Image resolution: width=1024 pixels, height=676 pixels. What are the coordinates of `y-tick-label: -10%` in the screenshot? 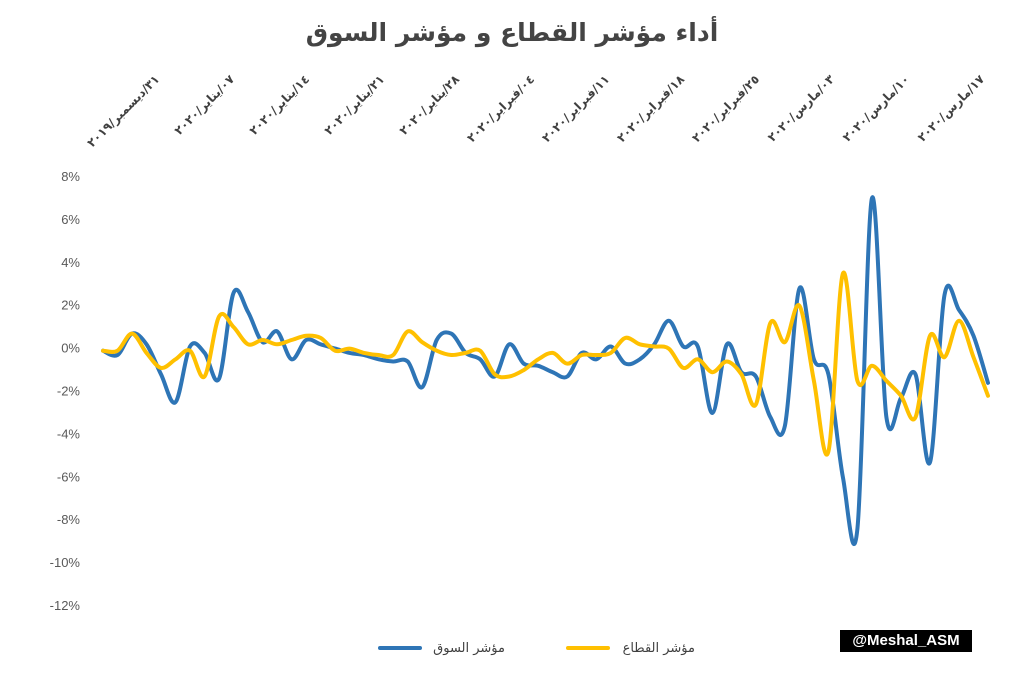 It's located at (65, 562).